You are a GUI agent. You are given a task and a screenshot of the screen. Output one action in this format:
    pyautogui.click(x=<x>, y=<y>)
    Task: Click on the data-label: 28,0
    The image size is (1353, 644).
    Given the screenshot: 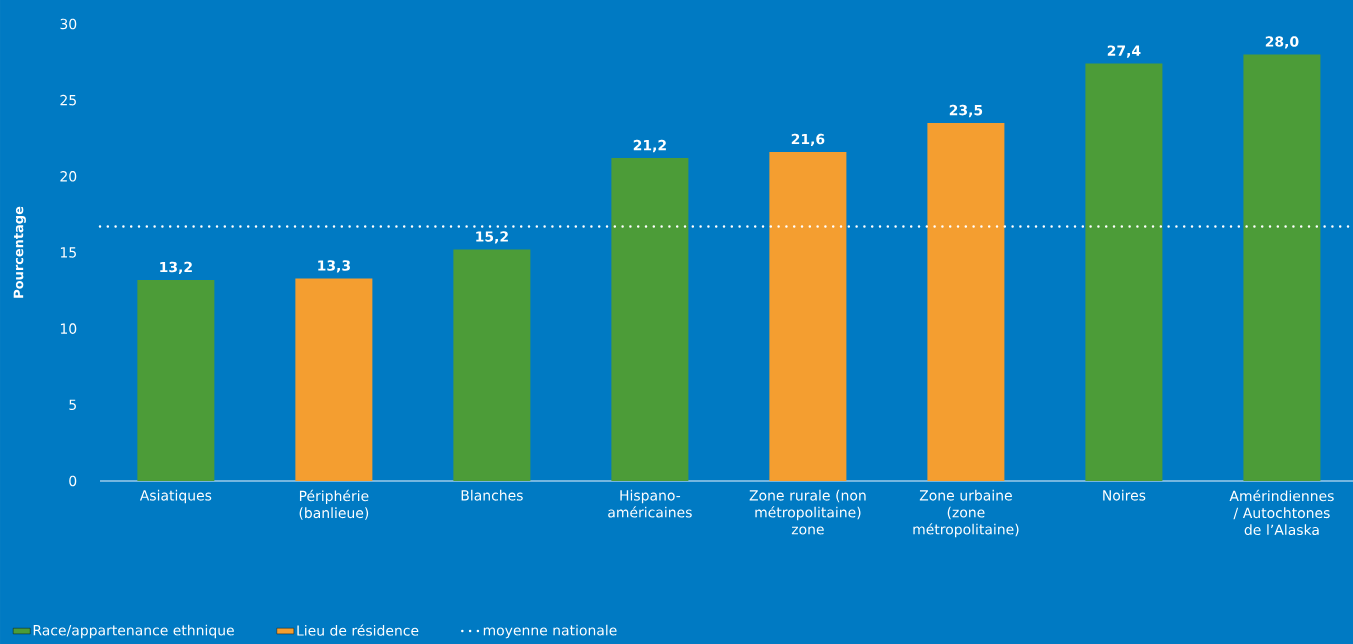 What is the action you would take?
    pyautogui.click(x=1282, y=42)
    